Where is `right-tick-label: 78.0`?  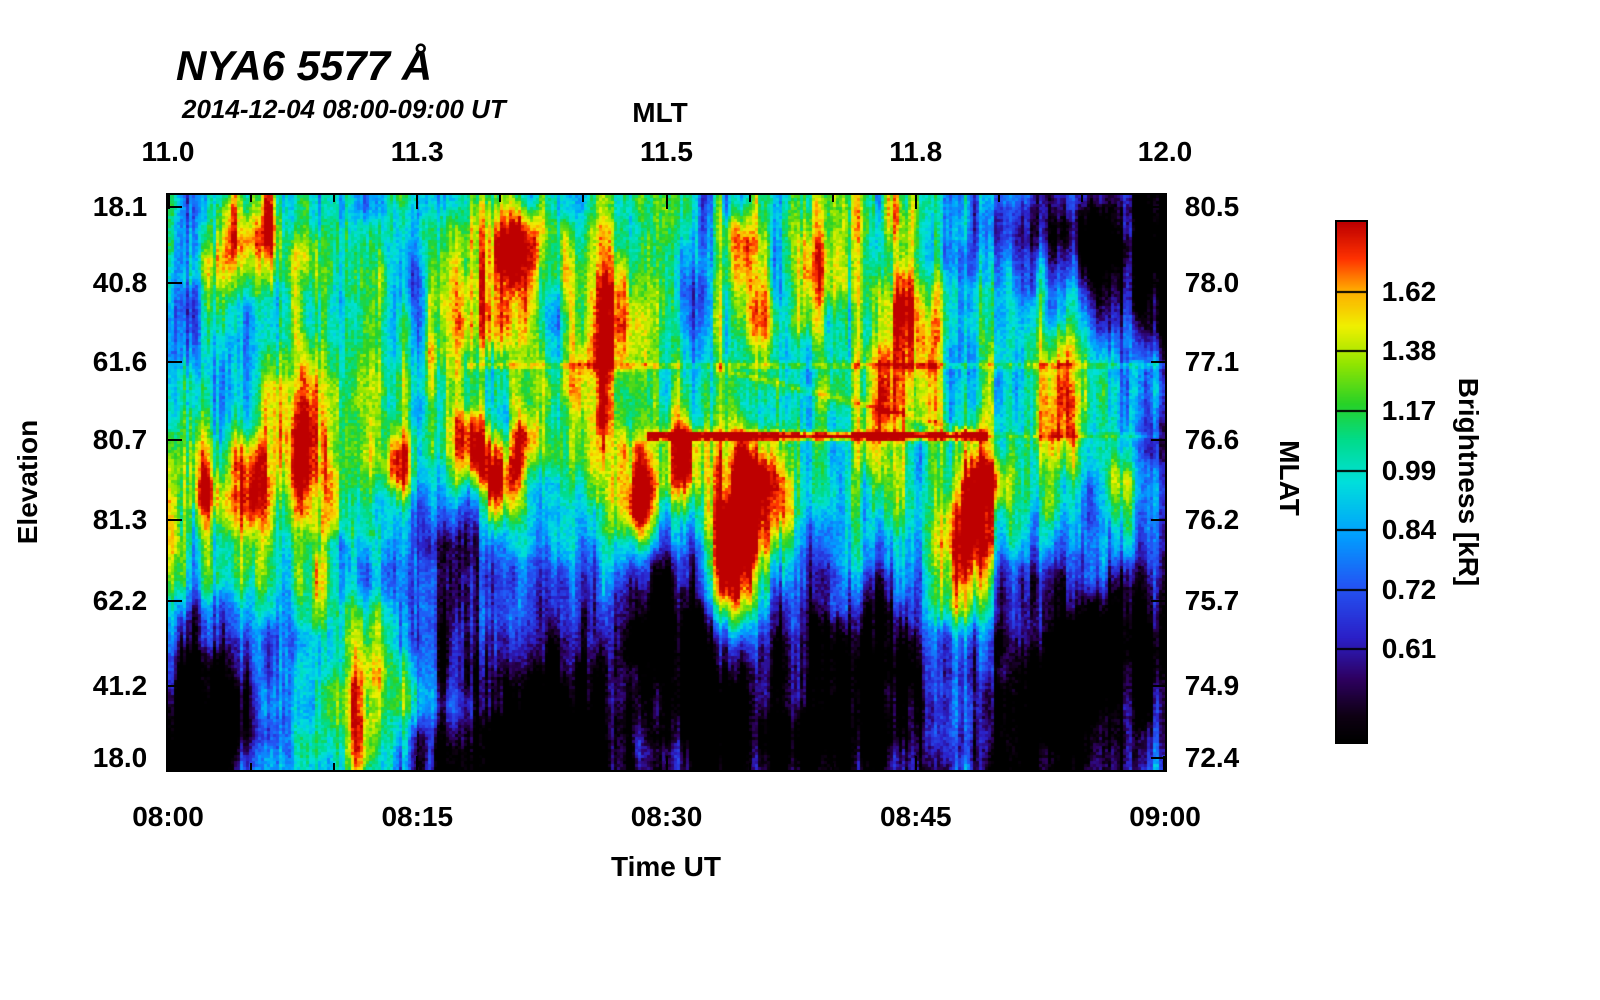 right-tick-label: 78.0 is located at coordinates (1212, 282).